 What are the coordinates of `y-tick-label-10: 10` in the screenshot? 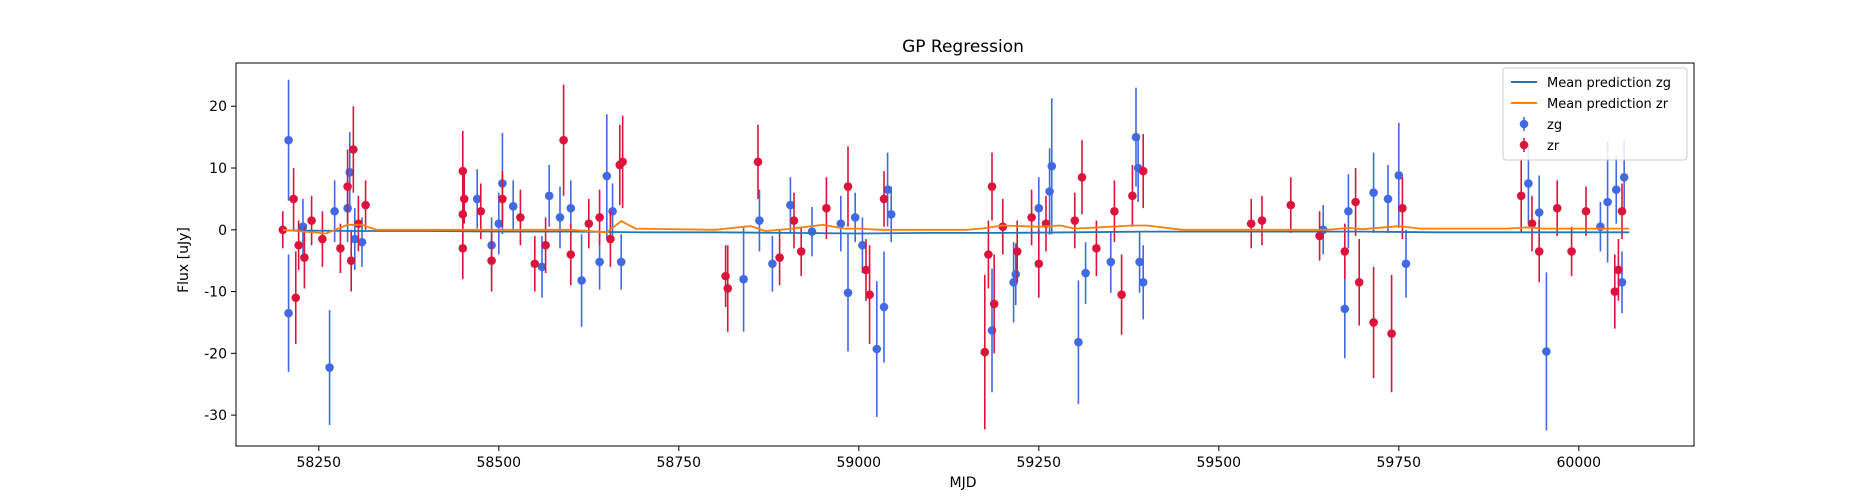 It's located at (218, 169).